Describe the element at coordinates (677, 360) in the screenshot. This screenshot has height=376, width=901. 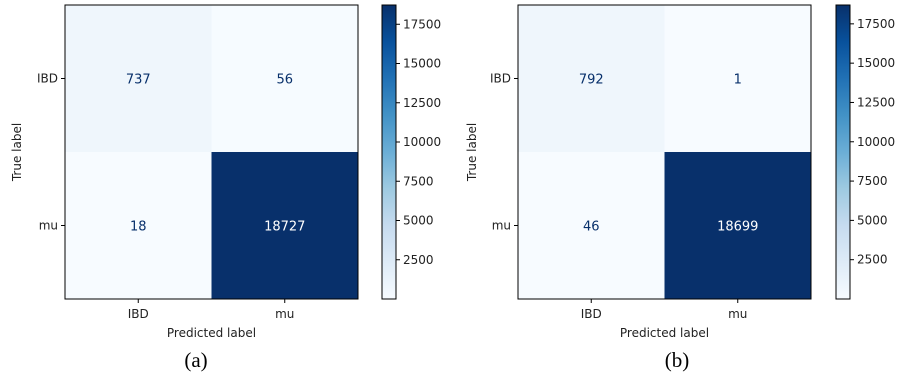
I see `caption-b: (b)` at that location.